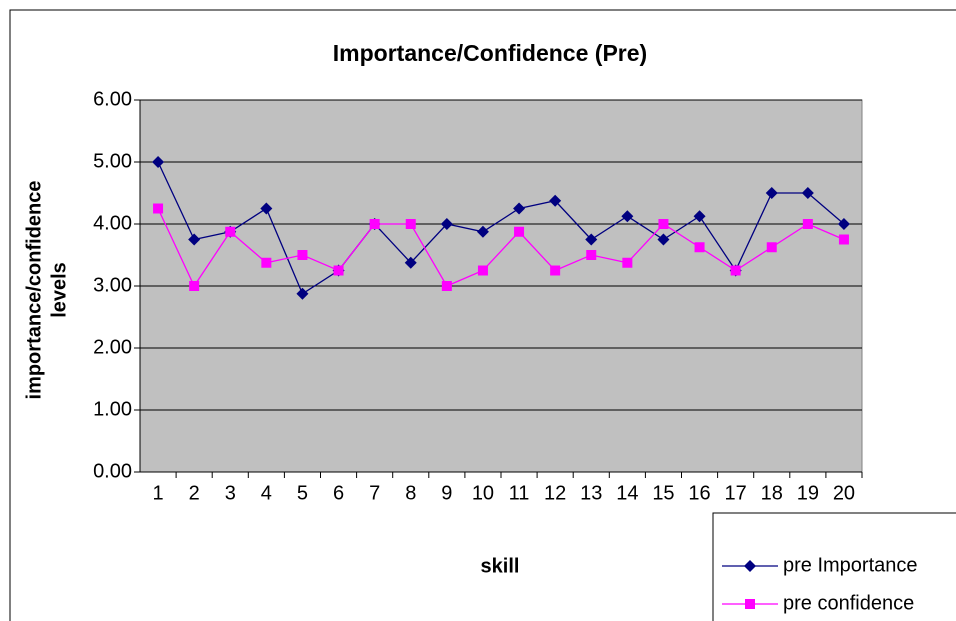  I want to click on legend: pre Importance pre confidence, so click(834, 566).